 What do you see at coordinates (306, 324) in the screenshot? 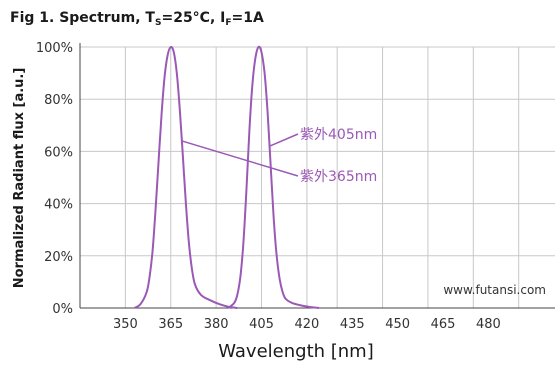
I see `x-tick-label: 420` at bounding box center [306, 324].